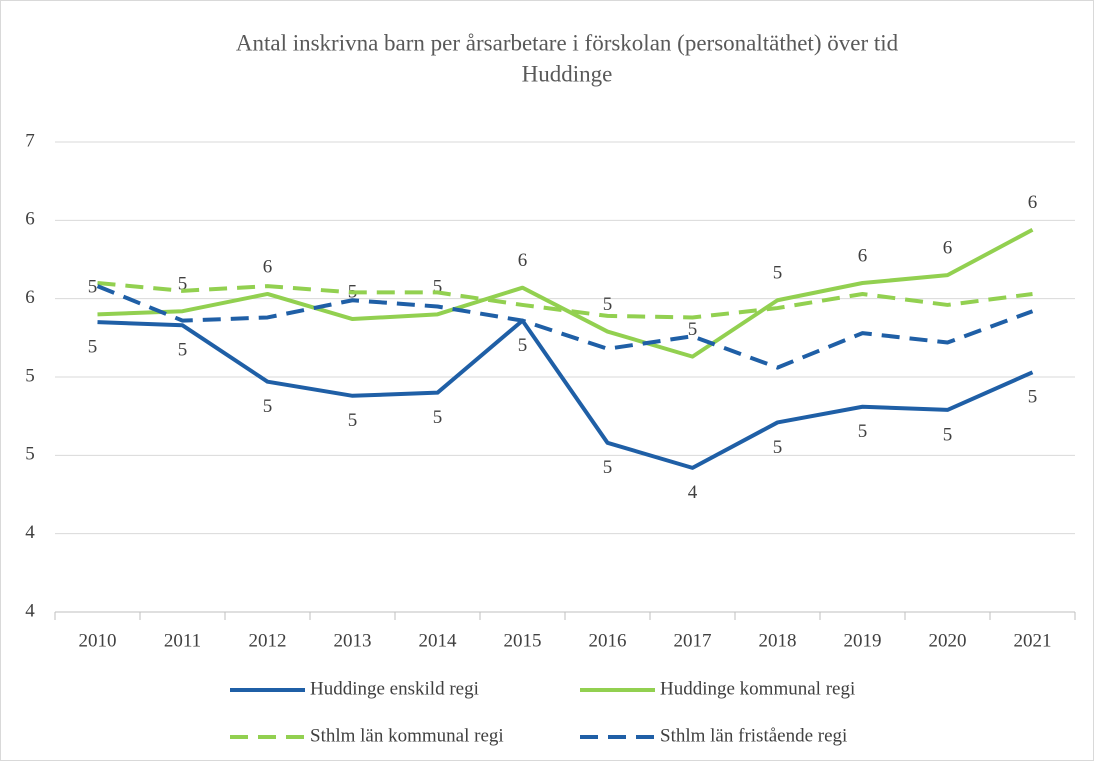 This screenshot has width=1094, height=761. Describe the element at coordinates (608, 640) in the screenshot. I see `x-tick-label: 2016` at that location.